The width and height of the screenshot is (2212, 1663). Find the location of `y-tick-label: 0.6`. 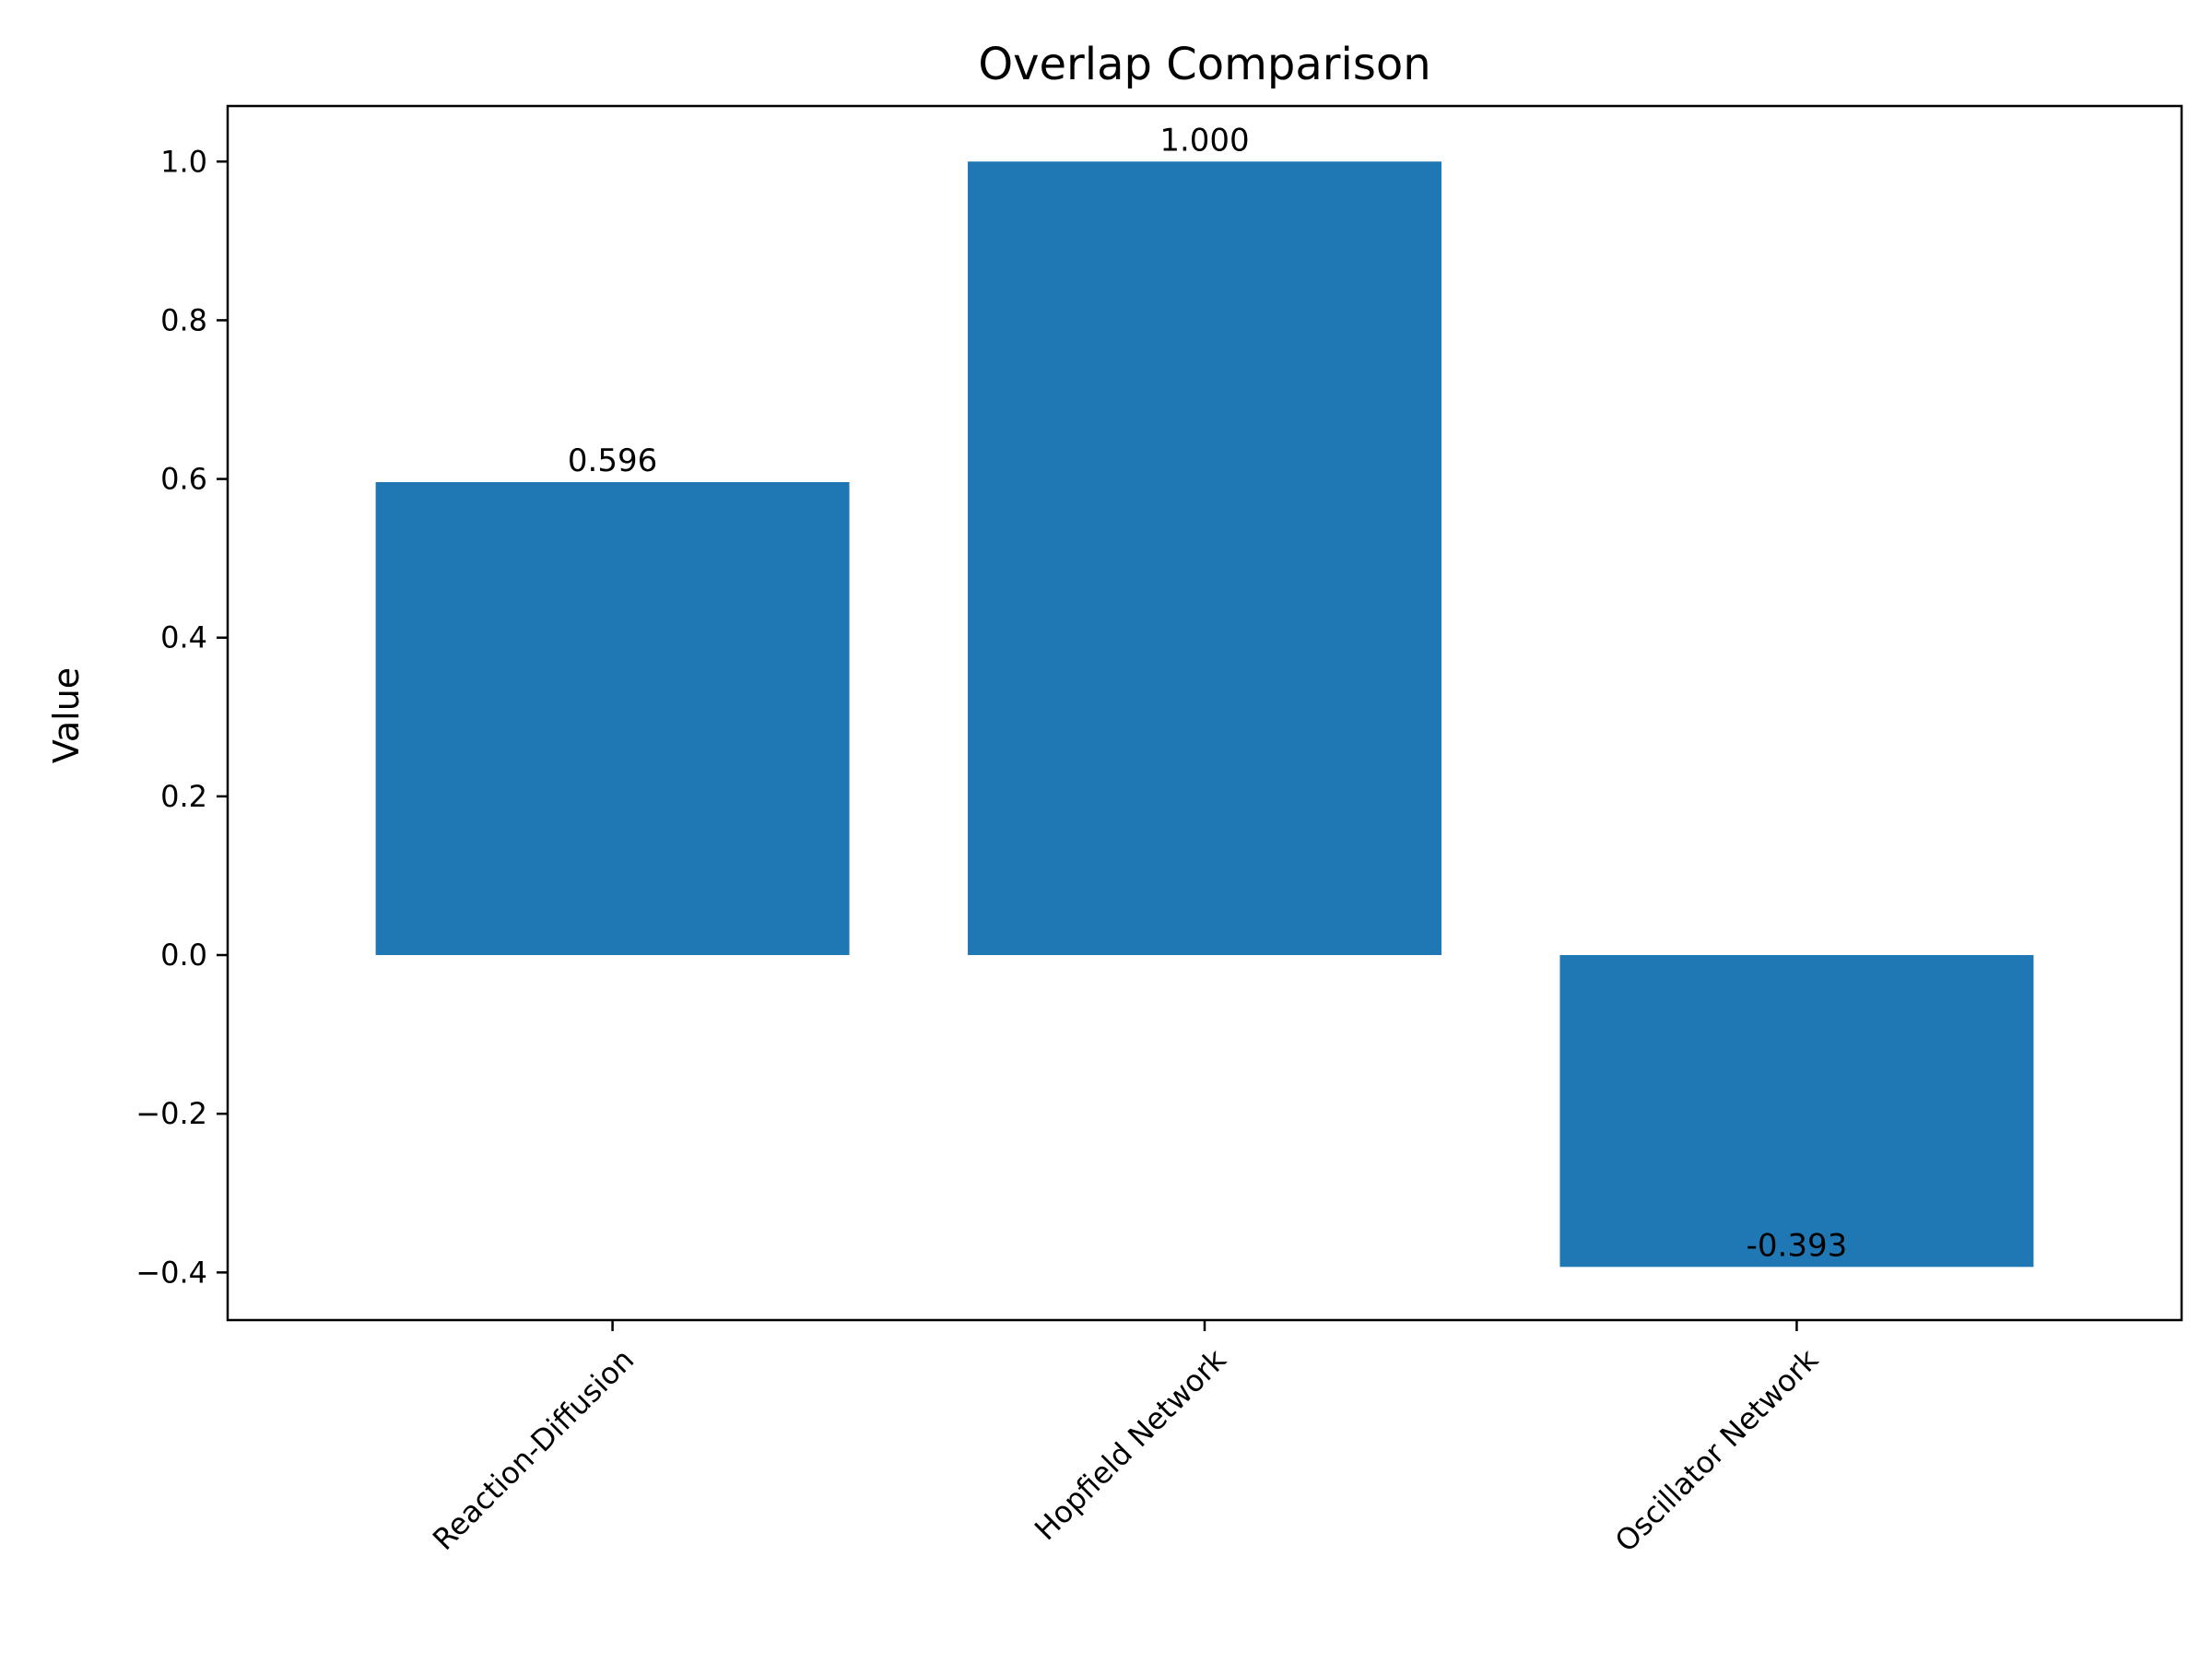

y-tick-label: 0.6 is located at coordinates (183, 479).